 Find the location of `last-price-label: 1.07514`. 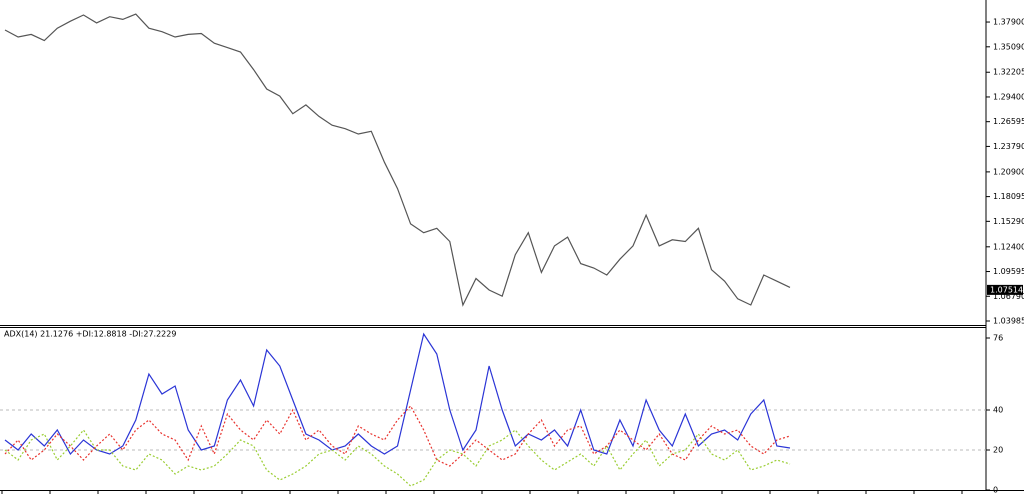

last-price-label: 1.07514 is located at coordinates (1006, 289).